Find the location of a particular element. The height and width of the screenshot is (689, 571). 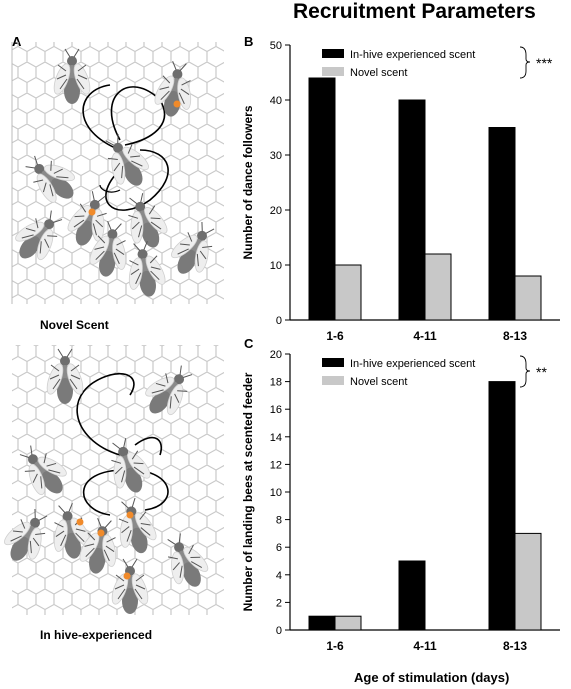

y-axis-label: Number of dance followers is located at coordinates (248, 182).